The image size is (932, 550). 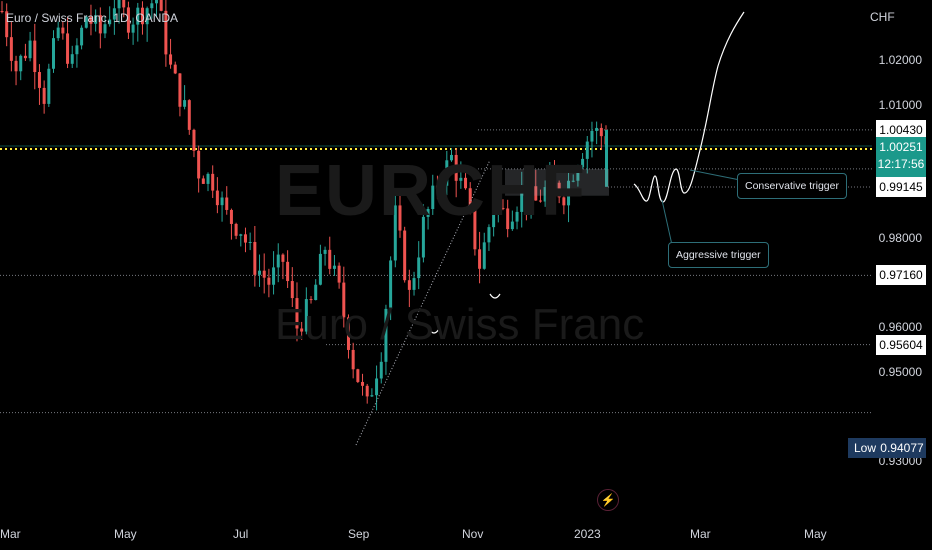 What do you see at coordinates (900, 104) in the screenshot?
I see `price-tick-label: 1.01000` at bounding box center [900, 104].